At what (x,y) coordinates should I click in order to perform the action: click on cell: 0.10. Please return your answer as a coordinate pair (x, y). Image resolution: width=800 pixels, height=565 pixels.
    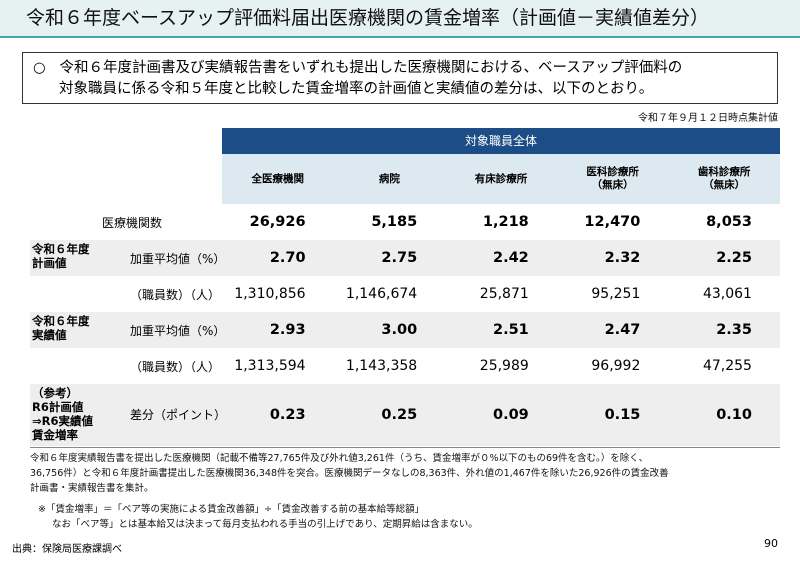
    Looking at the image, I should click on (734, 415).